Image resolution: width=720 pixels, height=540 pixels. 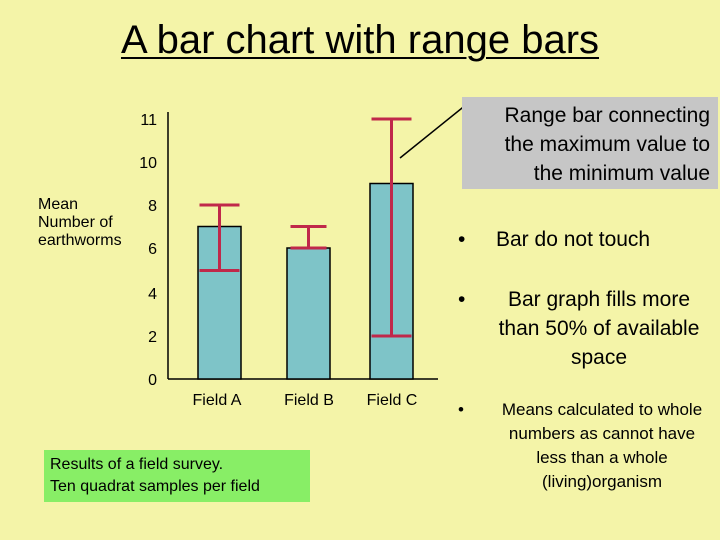 What do you see at coordinates (148, 163) in the screenshot?
I see `y-tick-label: 10` at bounding box center [148, 163].